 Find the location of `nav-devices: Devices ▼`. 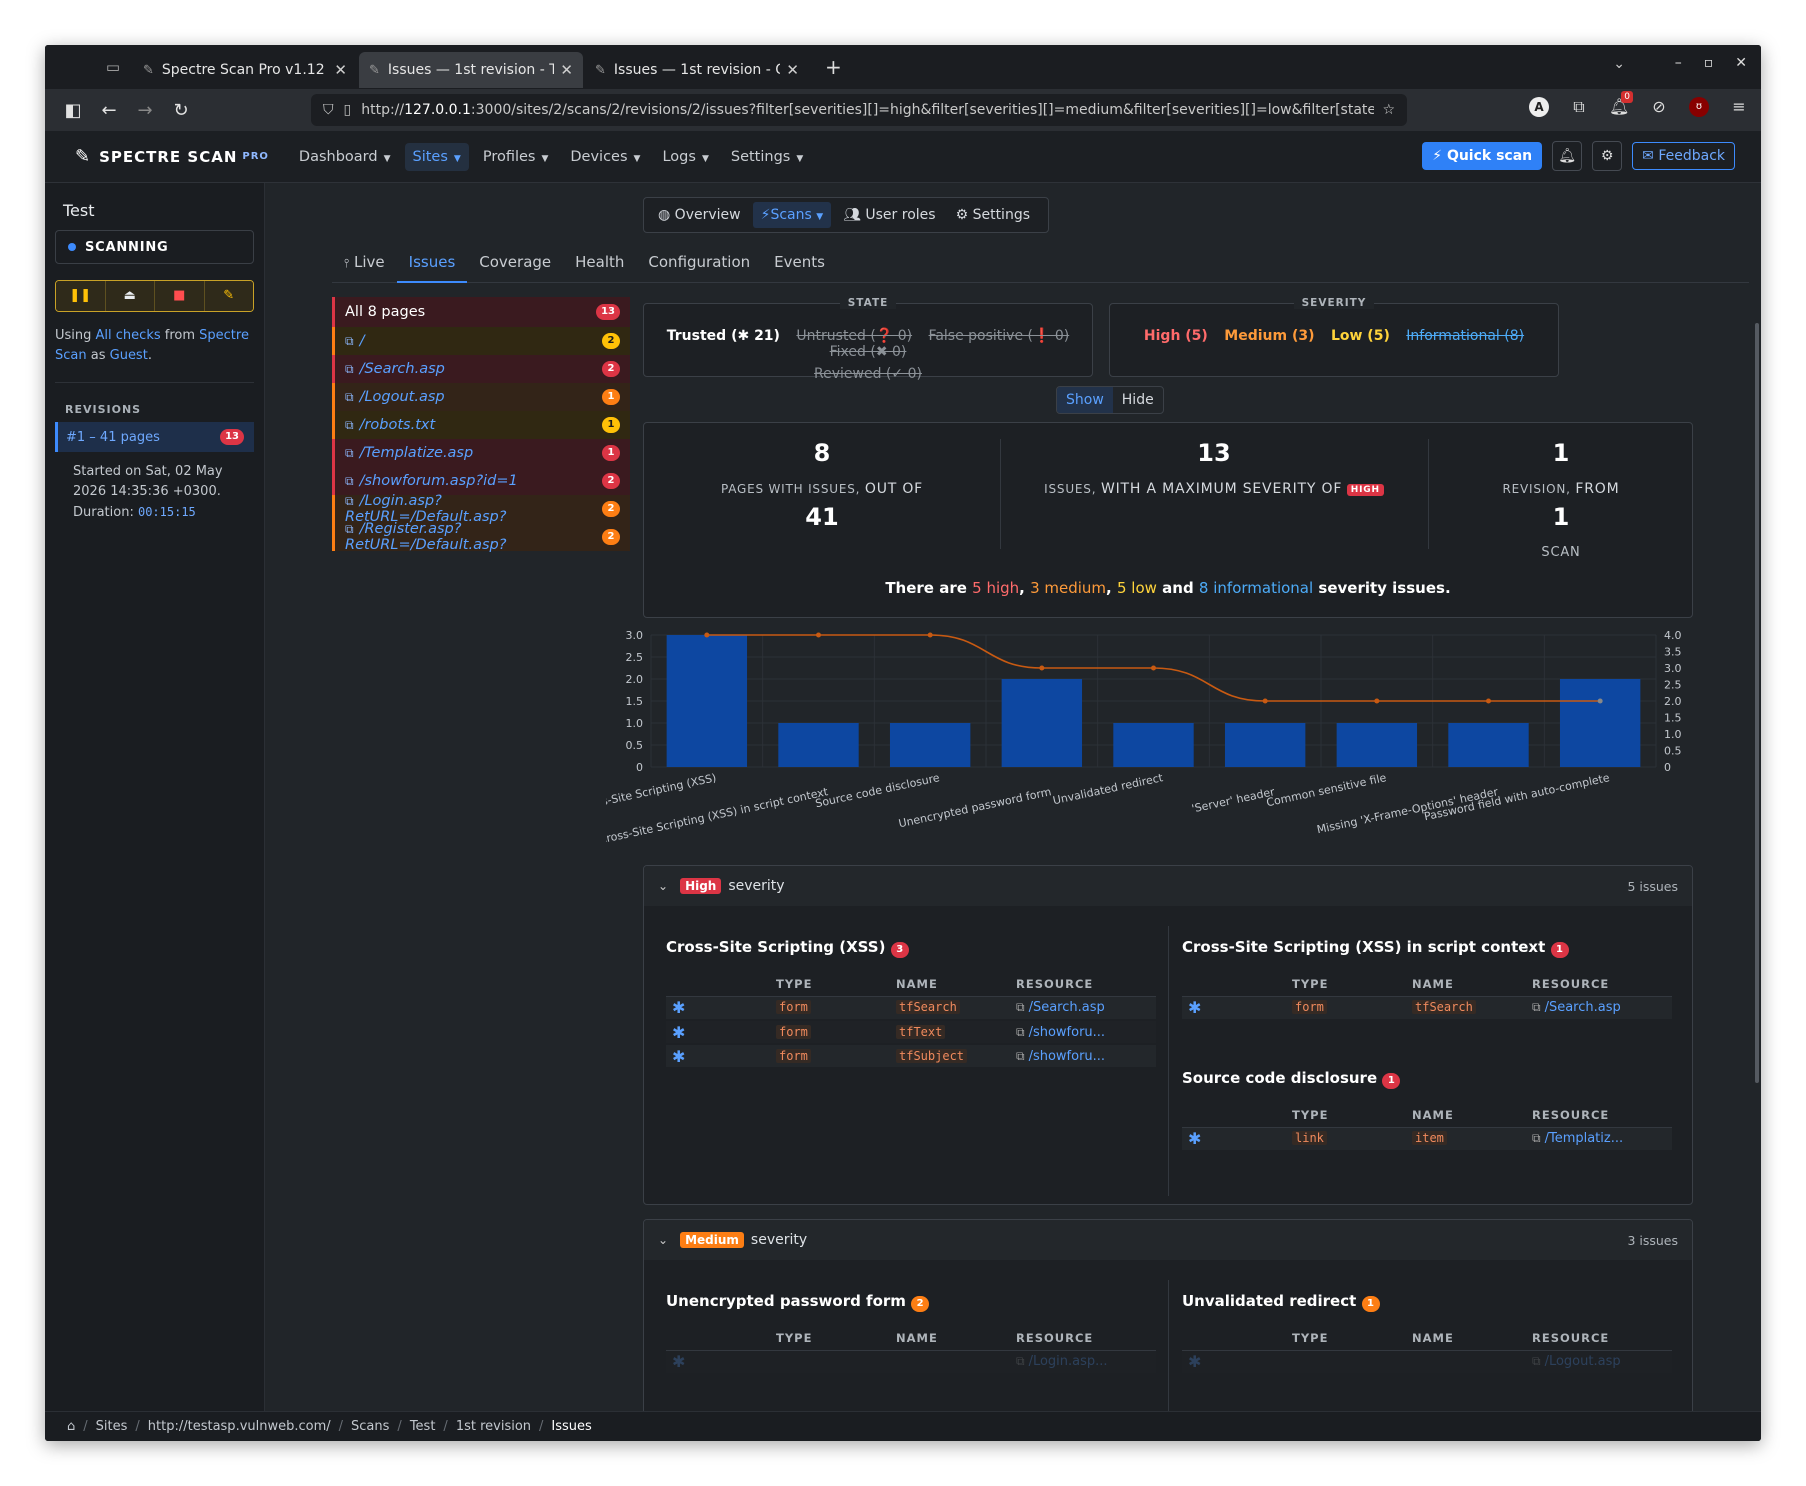

nav-devices: Devices ▼ is located at coordinates (605, 157).